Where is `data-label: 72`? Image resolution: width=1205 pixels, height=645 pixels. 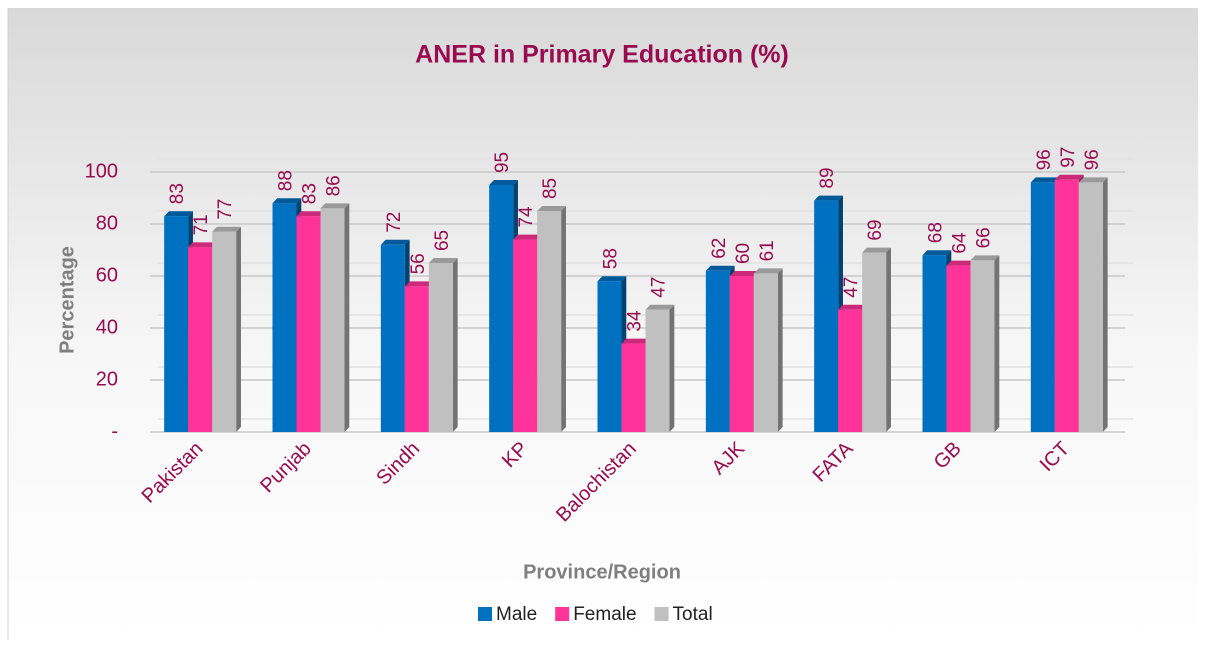 data-label: 72 is located at coordinates (394, 222).